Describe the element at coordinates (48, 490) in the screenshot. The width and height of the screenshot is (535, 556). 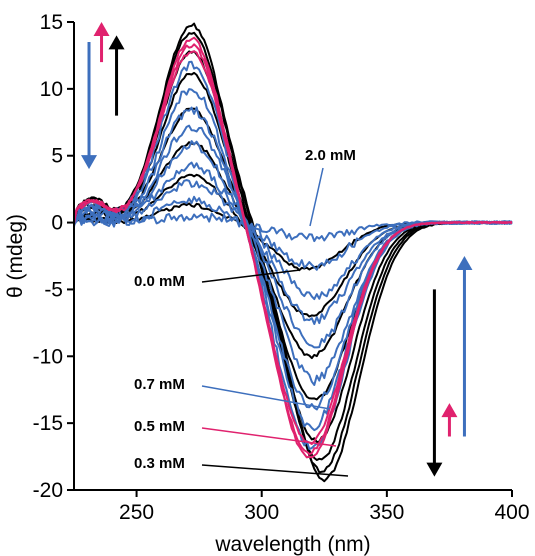
I see `y-tick-label: -20` at that location.